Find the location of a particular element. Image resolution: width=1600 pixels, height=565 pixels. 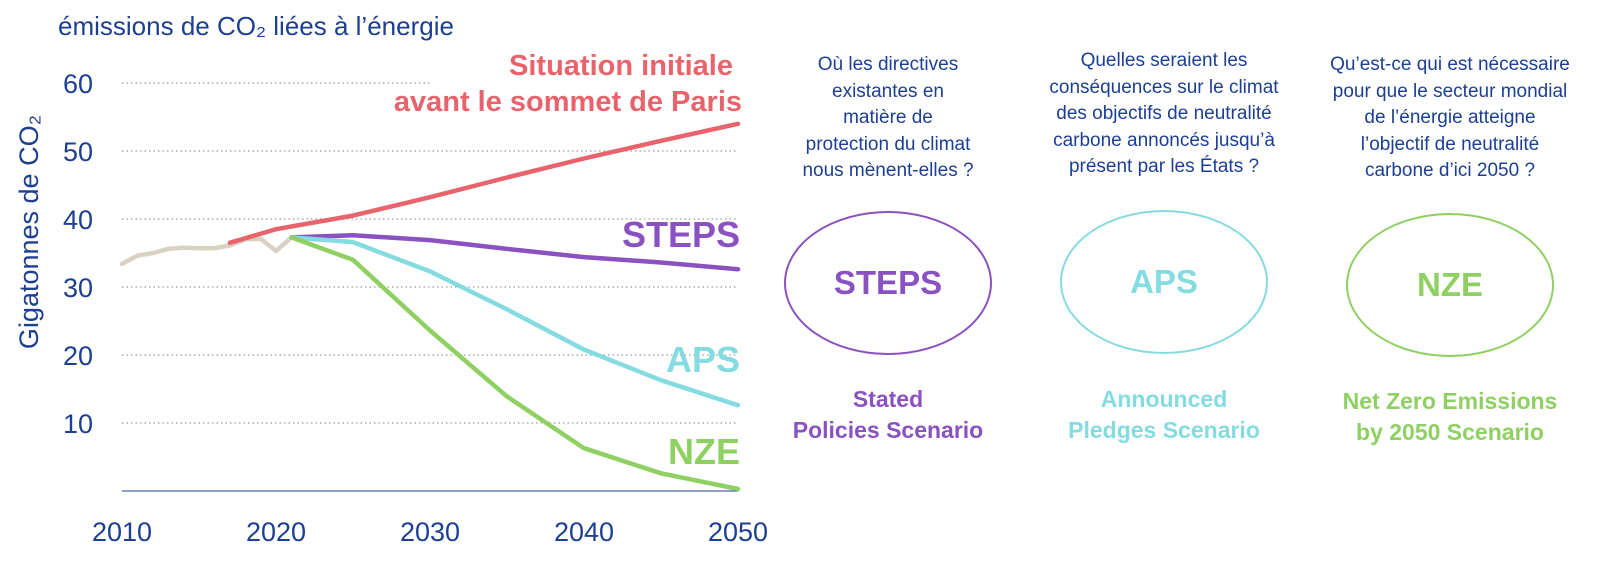

scenario-abbreviation: APS is located at coordinates (1164, 281).